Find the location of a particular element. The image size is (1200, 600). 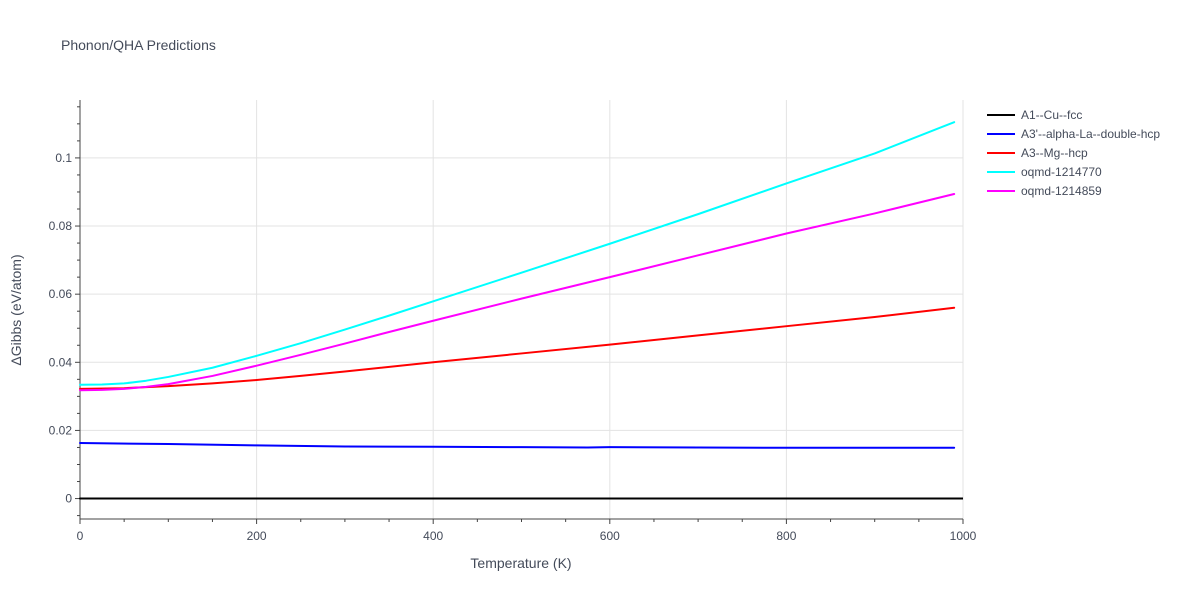

x-tick-label: 400 is located at coordinates (433, 536).